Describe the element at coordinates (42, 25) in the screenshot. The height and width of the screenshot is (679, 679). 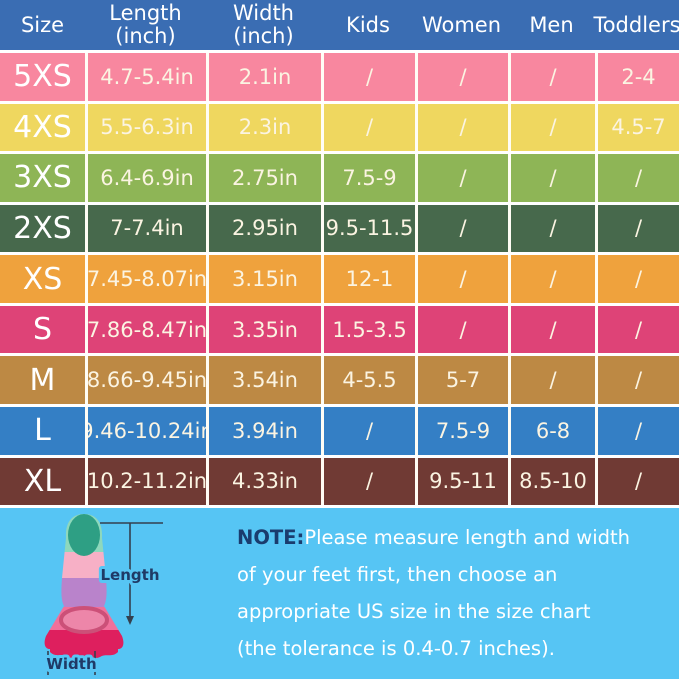
I see `column-header-size: Size` at that location.